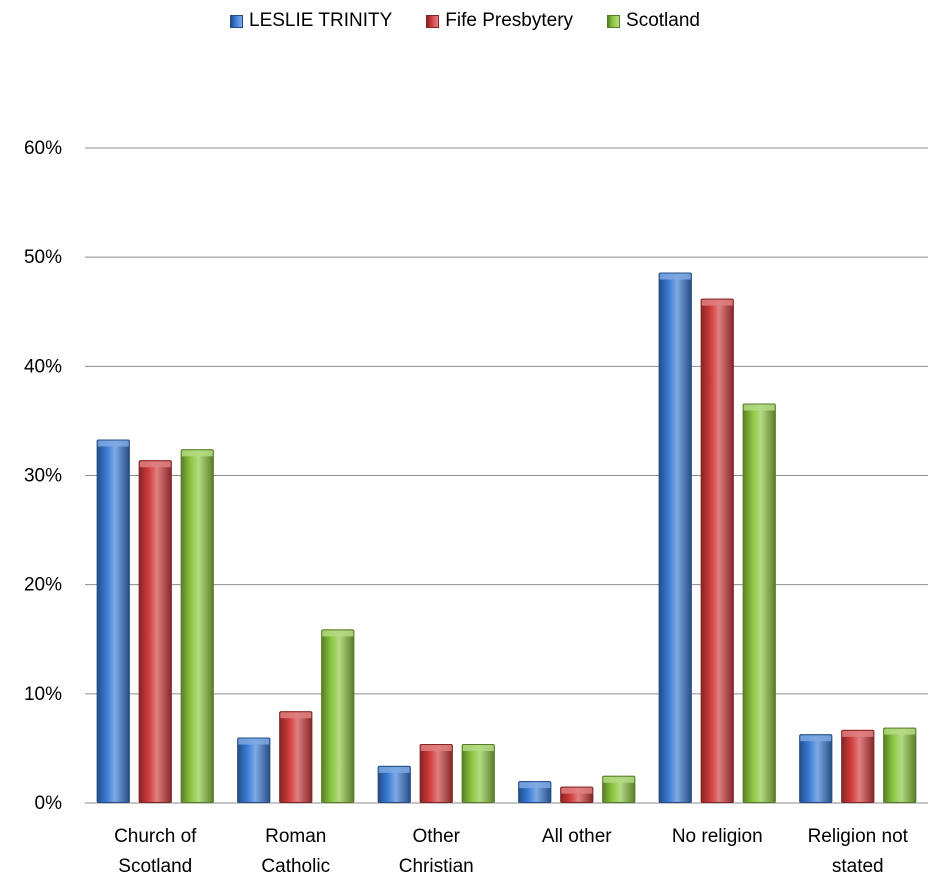 The height and width of the screenshot is (875, 930). Describe the element at coordinates (614, 21) in the screenshot. I see `legend-swatch-scotland` at that location.